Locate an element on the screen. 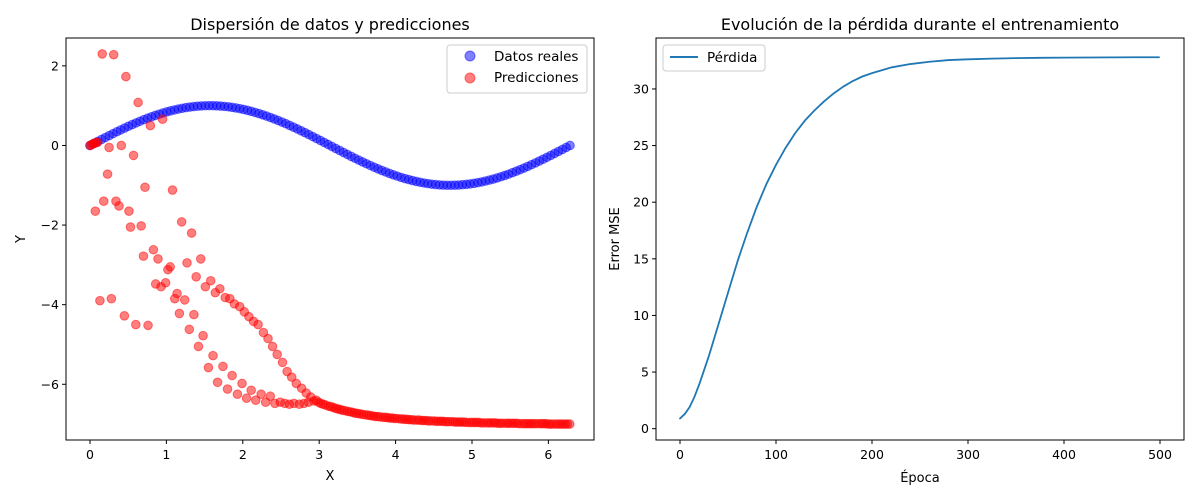 This screenshot has height=504, width=1200. legend-marker-datos-reales is located at coordinates (470, 56).